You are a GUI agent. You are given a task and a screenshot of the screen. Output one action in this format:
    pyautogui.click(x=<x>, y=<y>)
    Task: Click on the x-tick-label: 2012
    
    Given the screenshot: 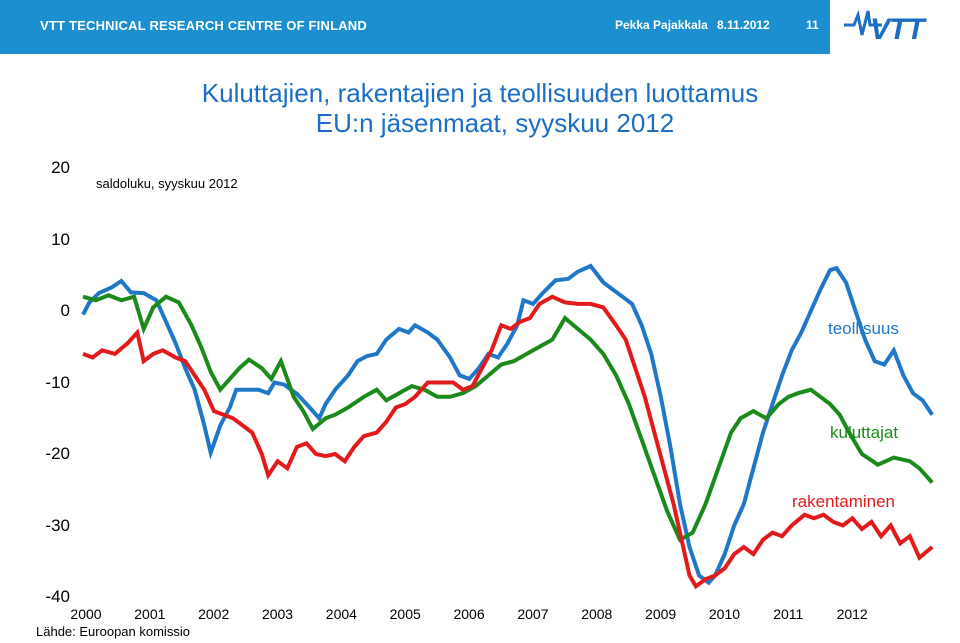 What is the action you would take?
    pyautogui.click(x=852, y=614)
    